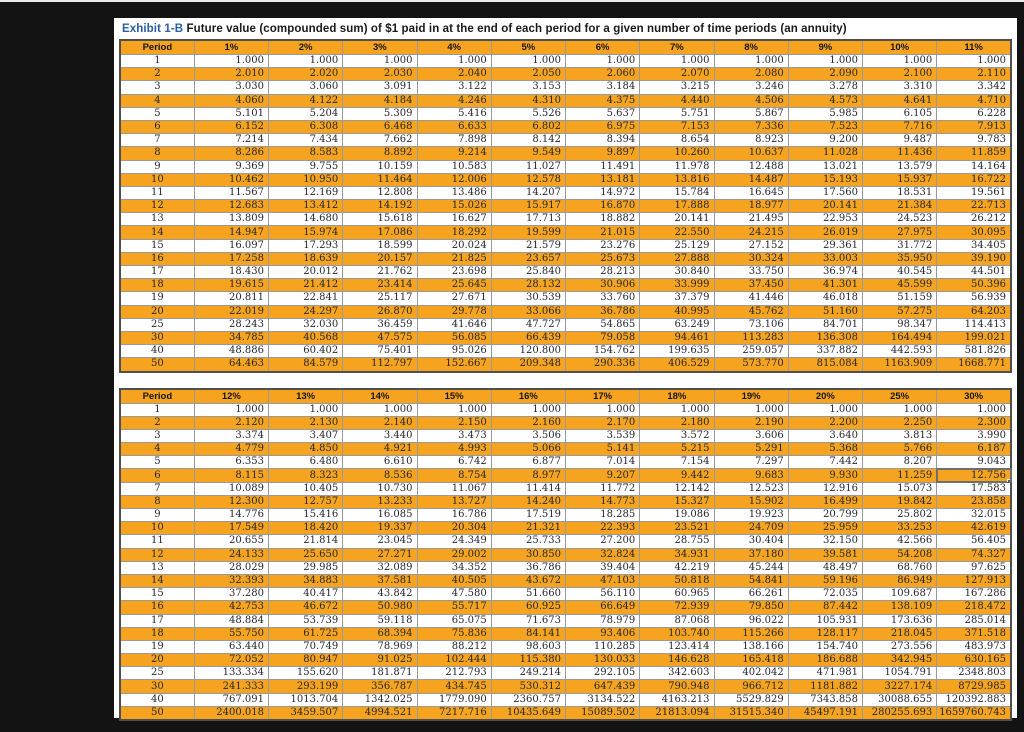  I want to click on value-cell: 5.141, so click(602, 449).